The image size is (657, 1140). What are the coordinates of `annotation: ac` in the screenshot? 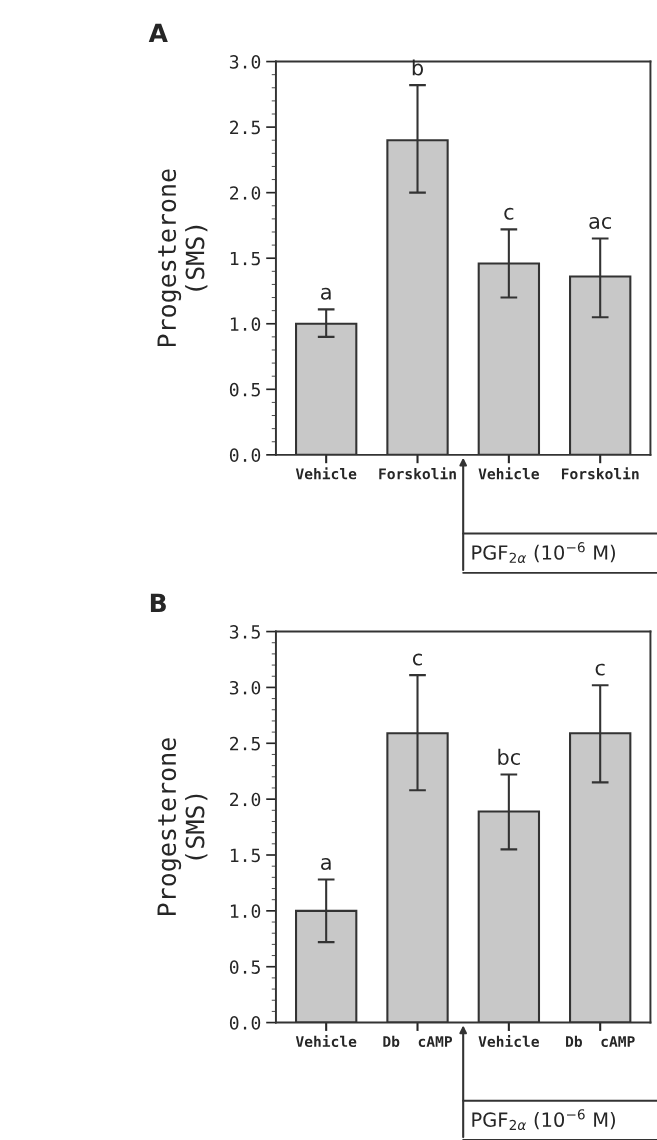 It's located at (600, 222).